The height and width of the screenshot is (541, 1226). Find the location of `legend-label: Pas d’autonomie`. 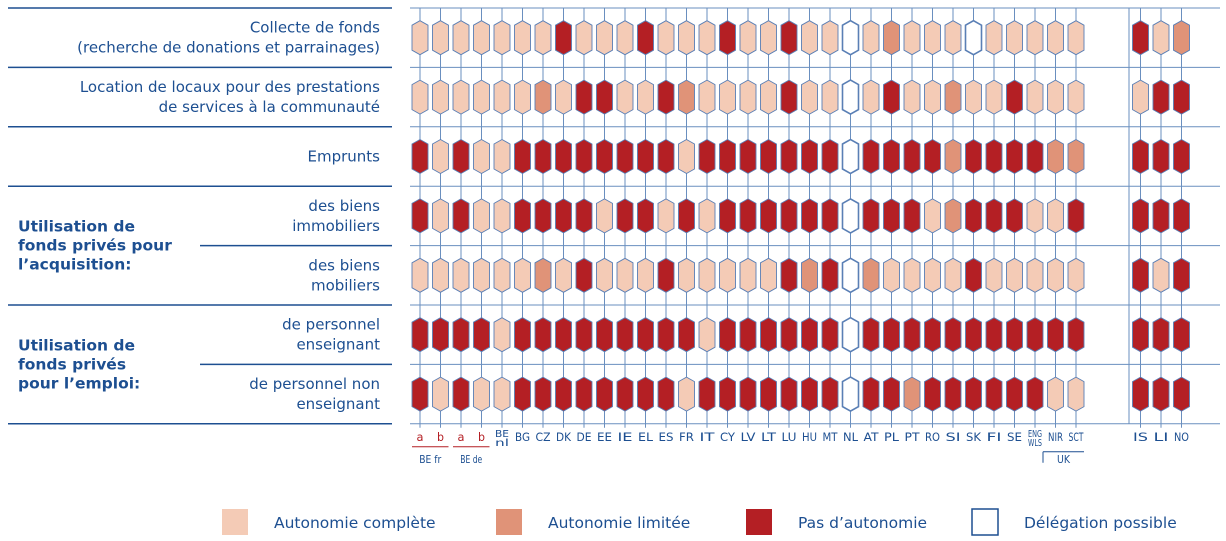

legend-label: Pas d’autonomie is located at coordinates (862, 523).